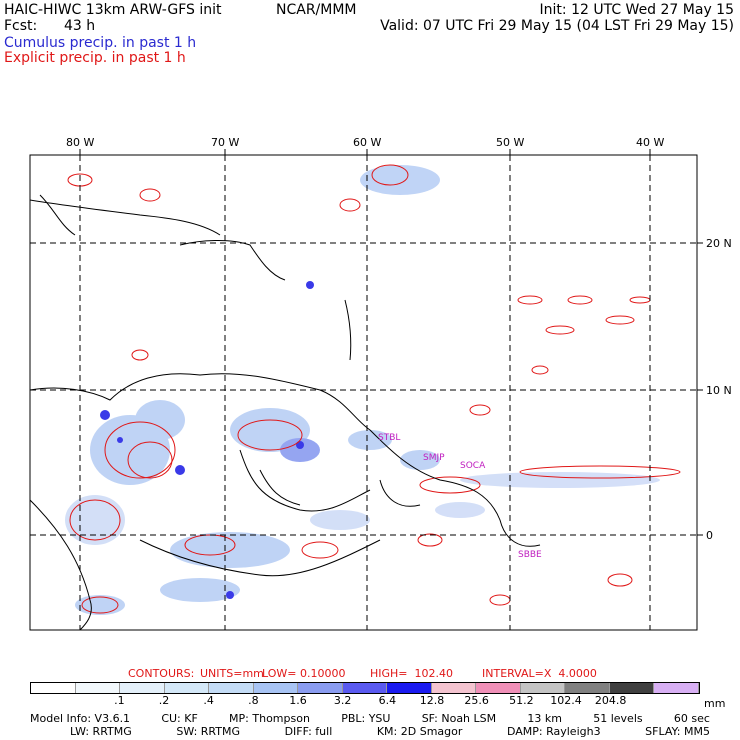  I want to click on colorbar-label: 25.6, so click(476, 700).